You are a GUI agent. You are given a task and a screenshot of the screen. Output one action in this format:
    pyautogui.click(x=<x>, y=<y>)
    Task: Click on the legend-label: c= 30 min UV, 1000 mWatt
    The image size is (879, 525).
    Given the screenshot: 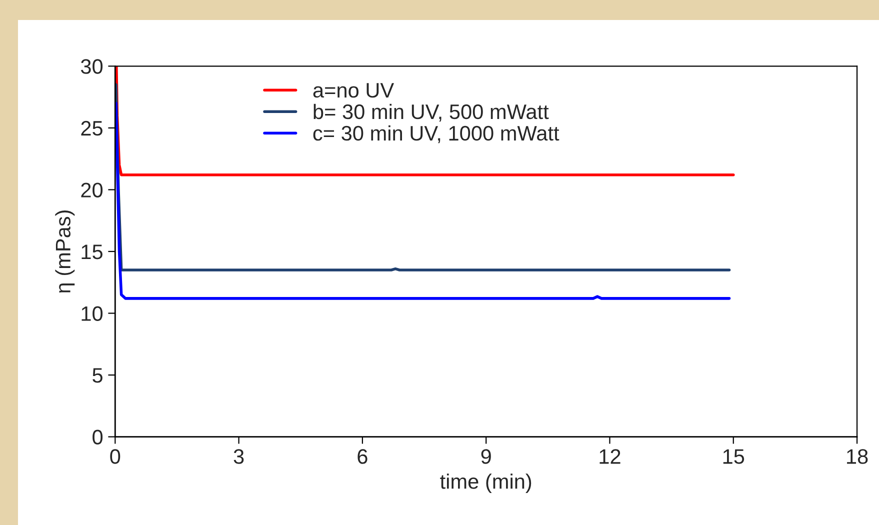 What is the action you would take?
    pyautogui.click(x=436, y=134)
    